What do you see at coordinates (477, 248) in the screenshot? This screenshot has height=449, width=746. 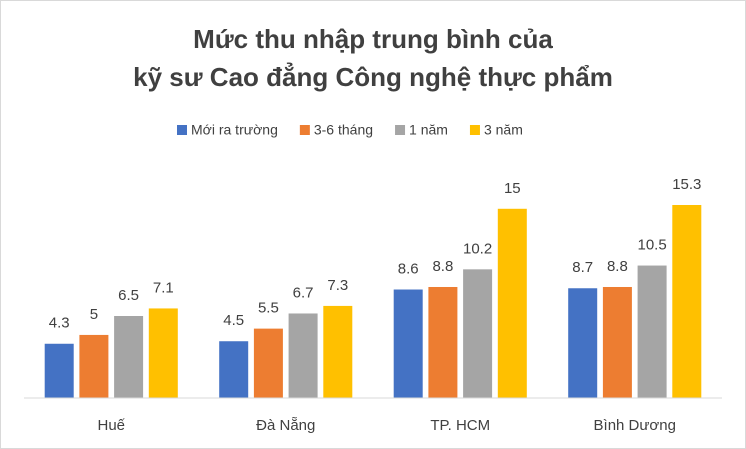 I see `value-label: 10.2` at bounding box center [477, 248].